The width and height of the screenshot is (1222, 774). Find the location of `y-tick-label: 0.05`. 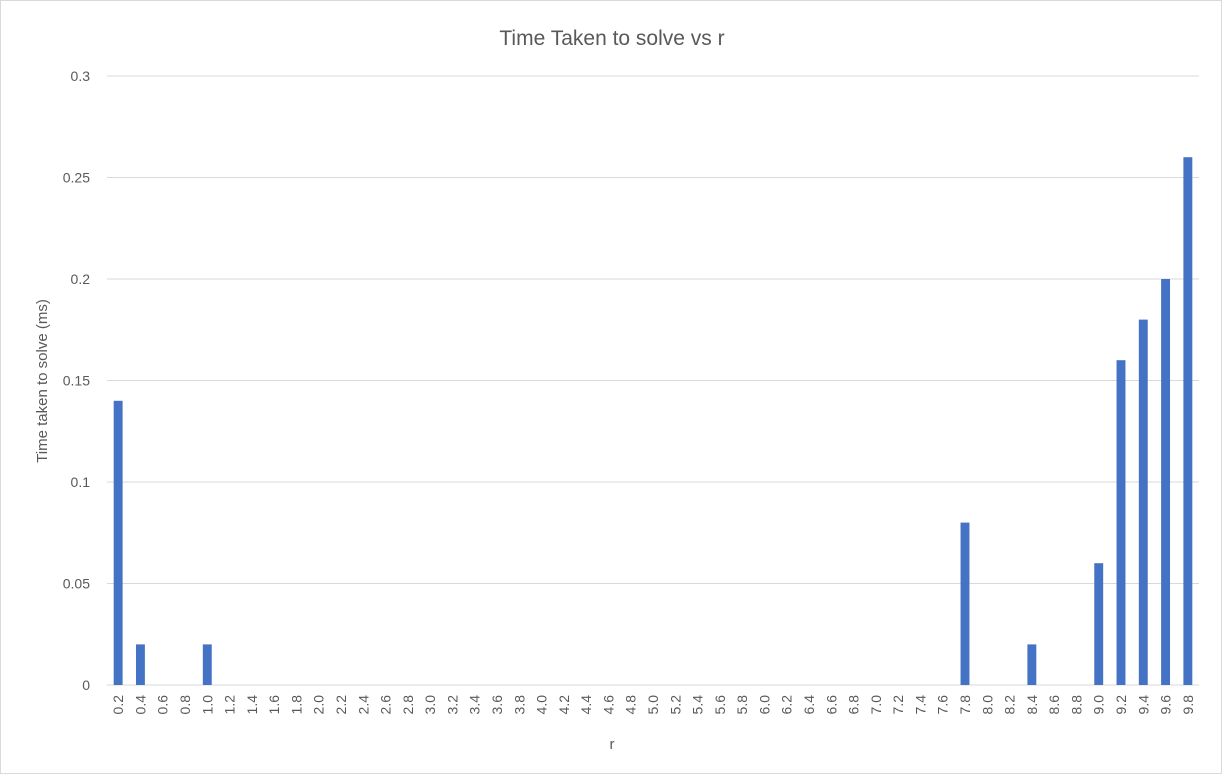

y-tick-label: 0.05 is located at coordinates (76, 584).